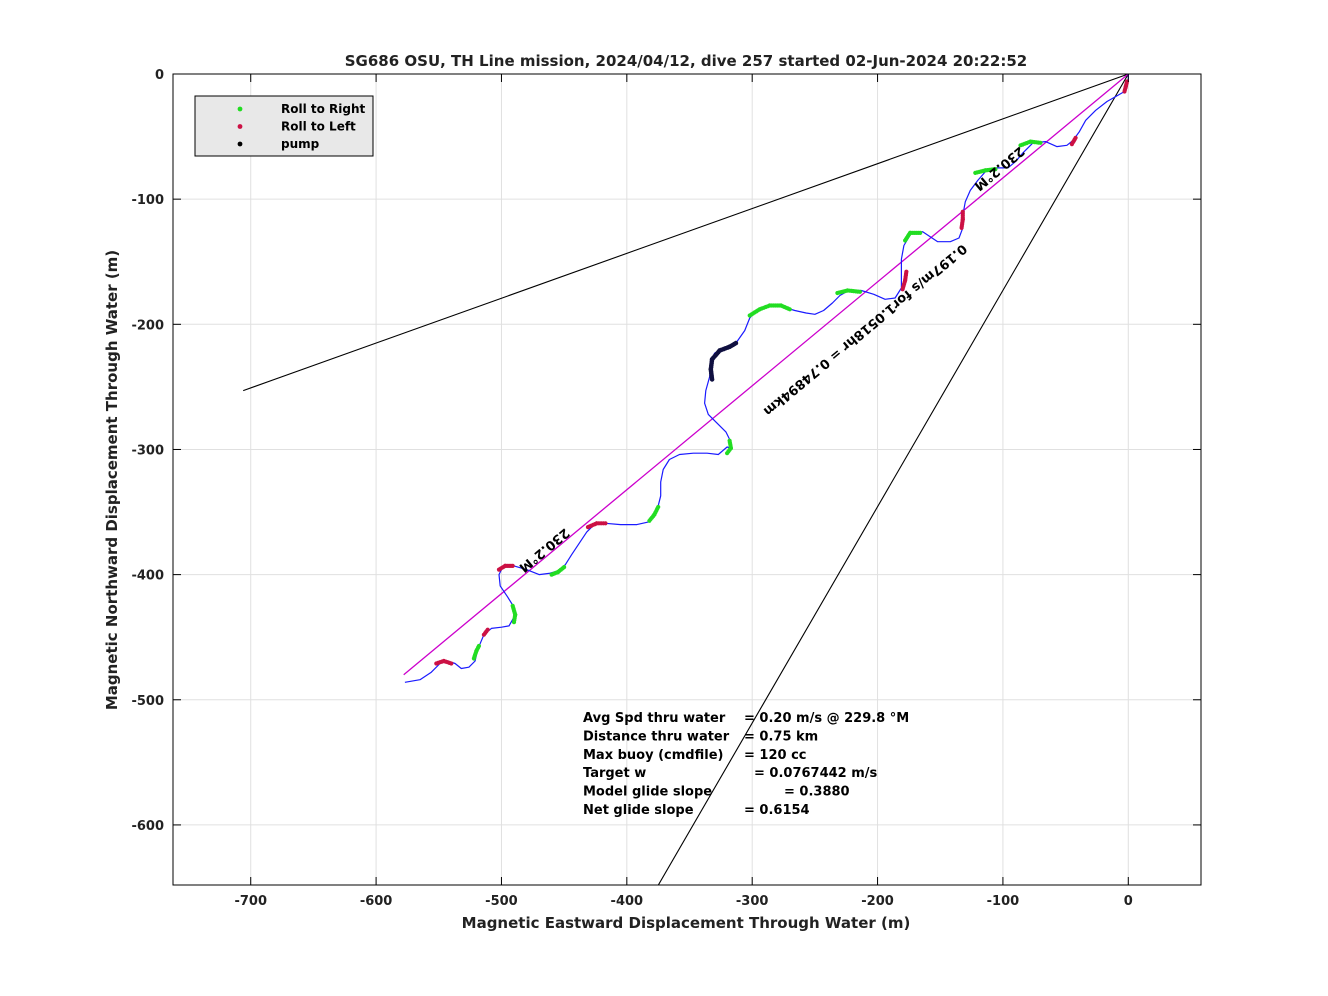 The width and height of the screenshot is (1328, 996). Describe the element at coordinates (614, 773) in the screenshot. I see `stat-label: Target w` at that location.